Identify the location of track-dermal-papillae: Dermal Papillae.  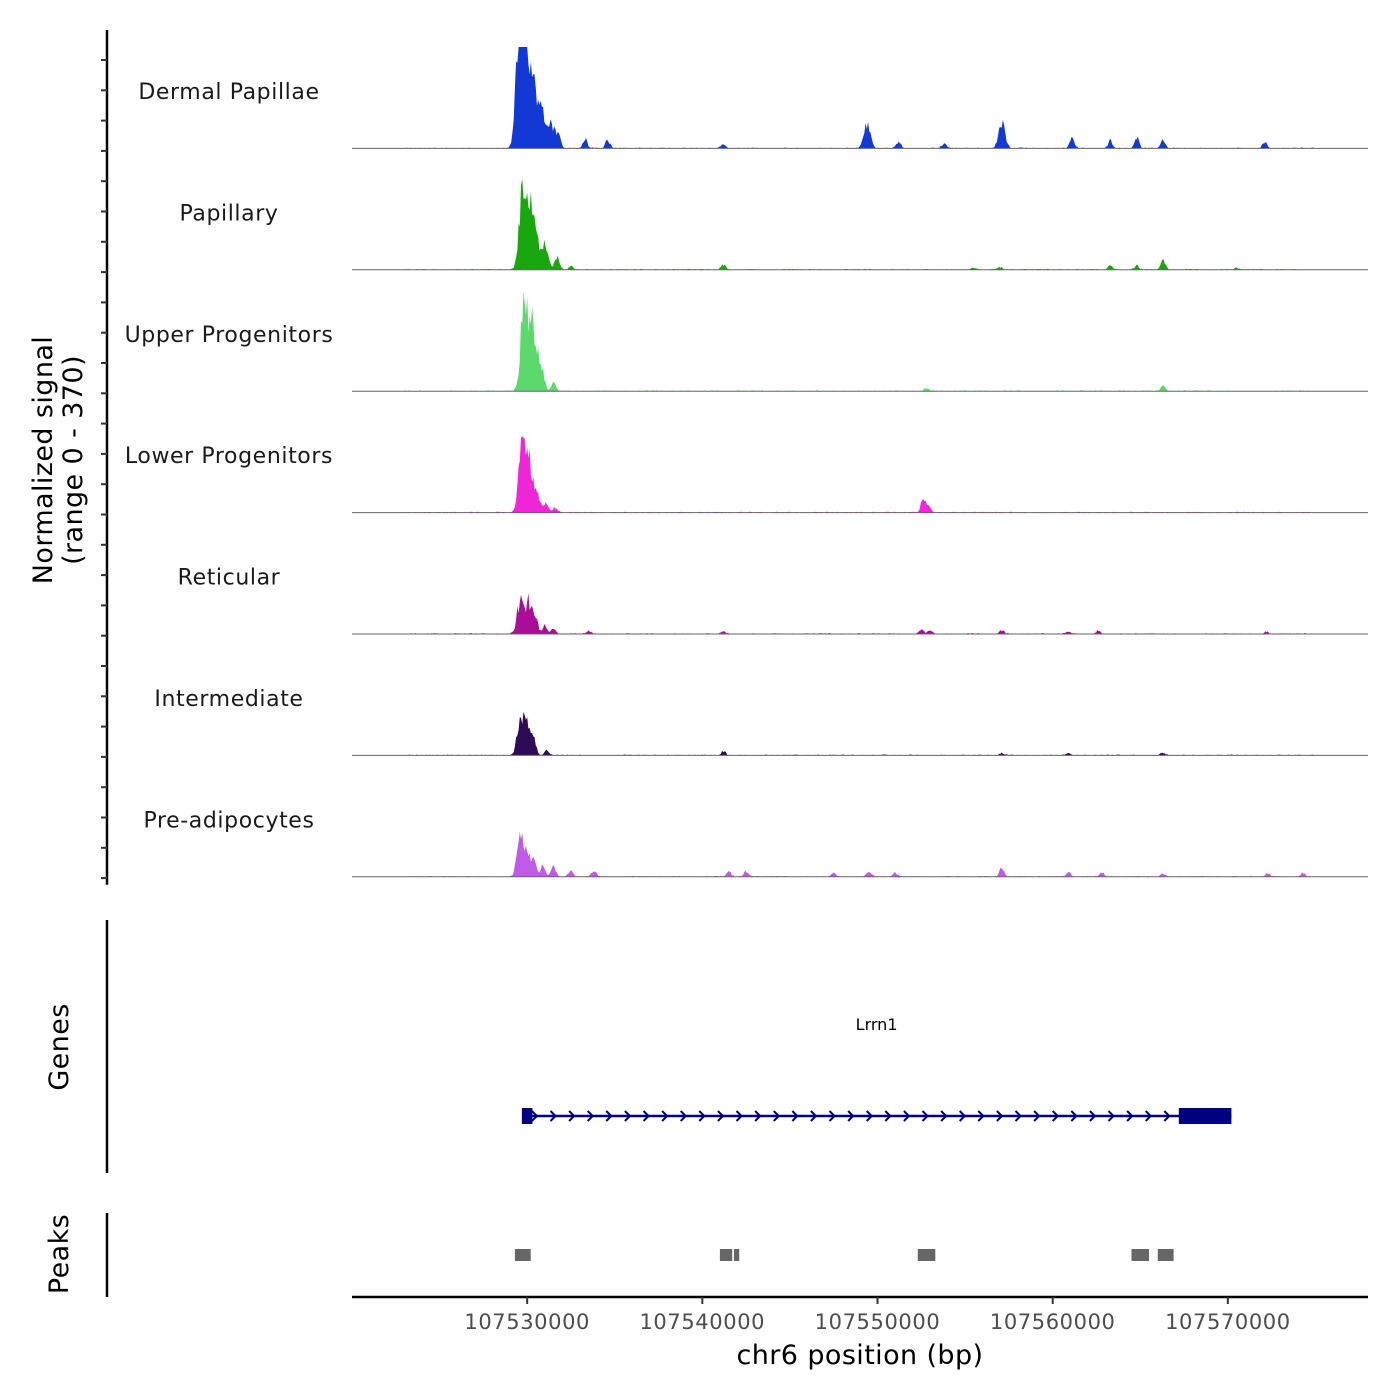
(753, 98).